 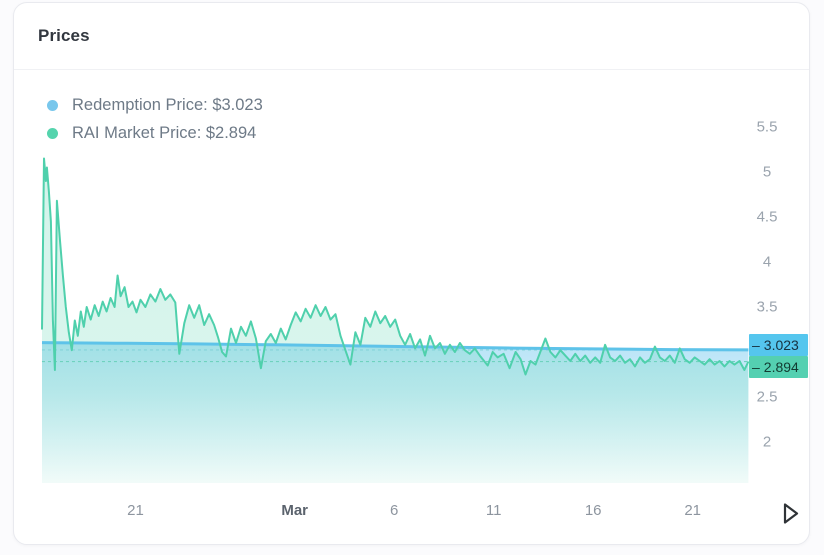 I want to click on y-tick-label: 4.5, so click(x=767, y=217).